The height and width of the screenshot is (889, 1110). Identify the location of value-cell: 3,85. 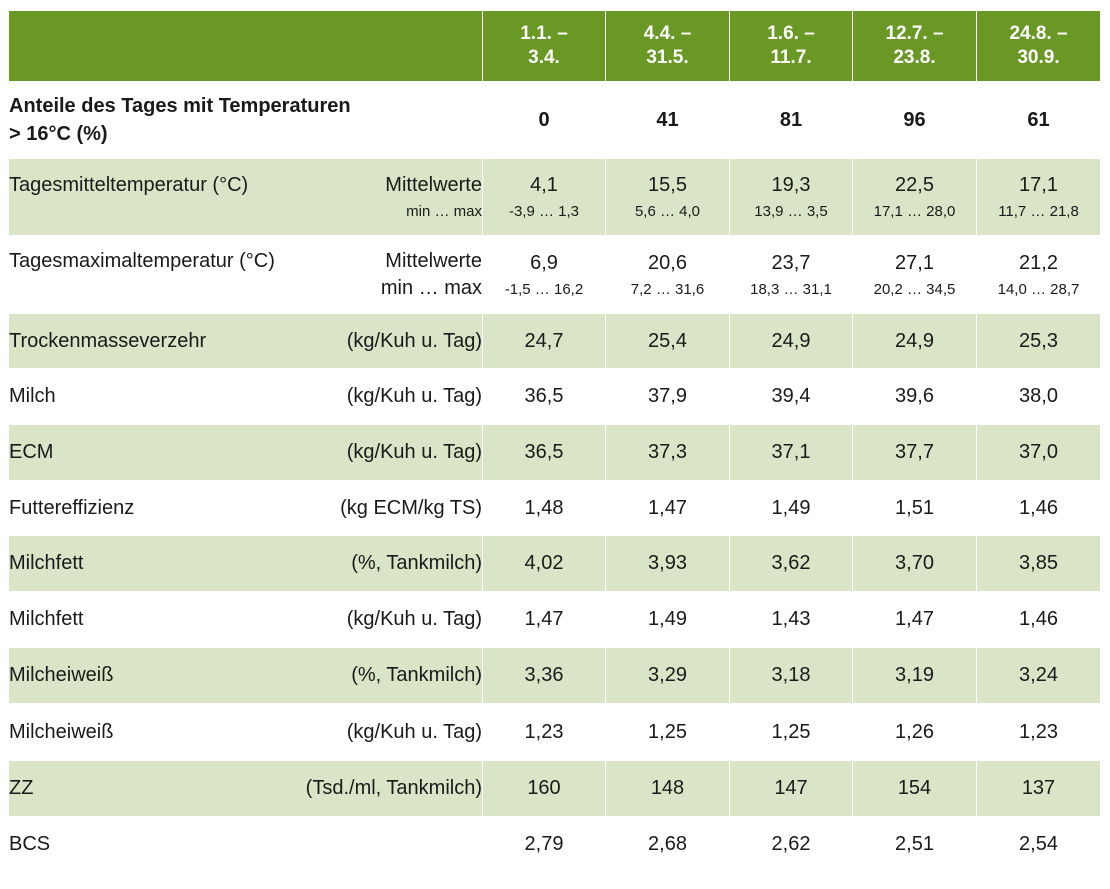
(1038, 563).